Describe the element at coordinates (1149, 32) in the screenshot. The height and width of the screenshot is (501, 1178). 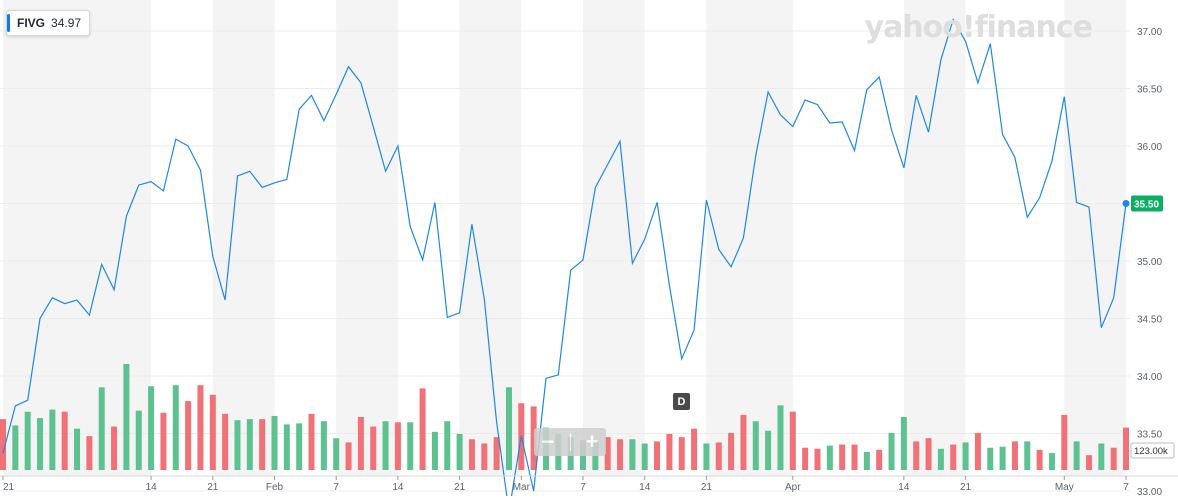
I see `y-tick-label: 37.00` at that location.